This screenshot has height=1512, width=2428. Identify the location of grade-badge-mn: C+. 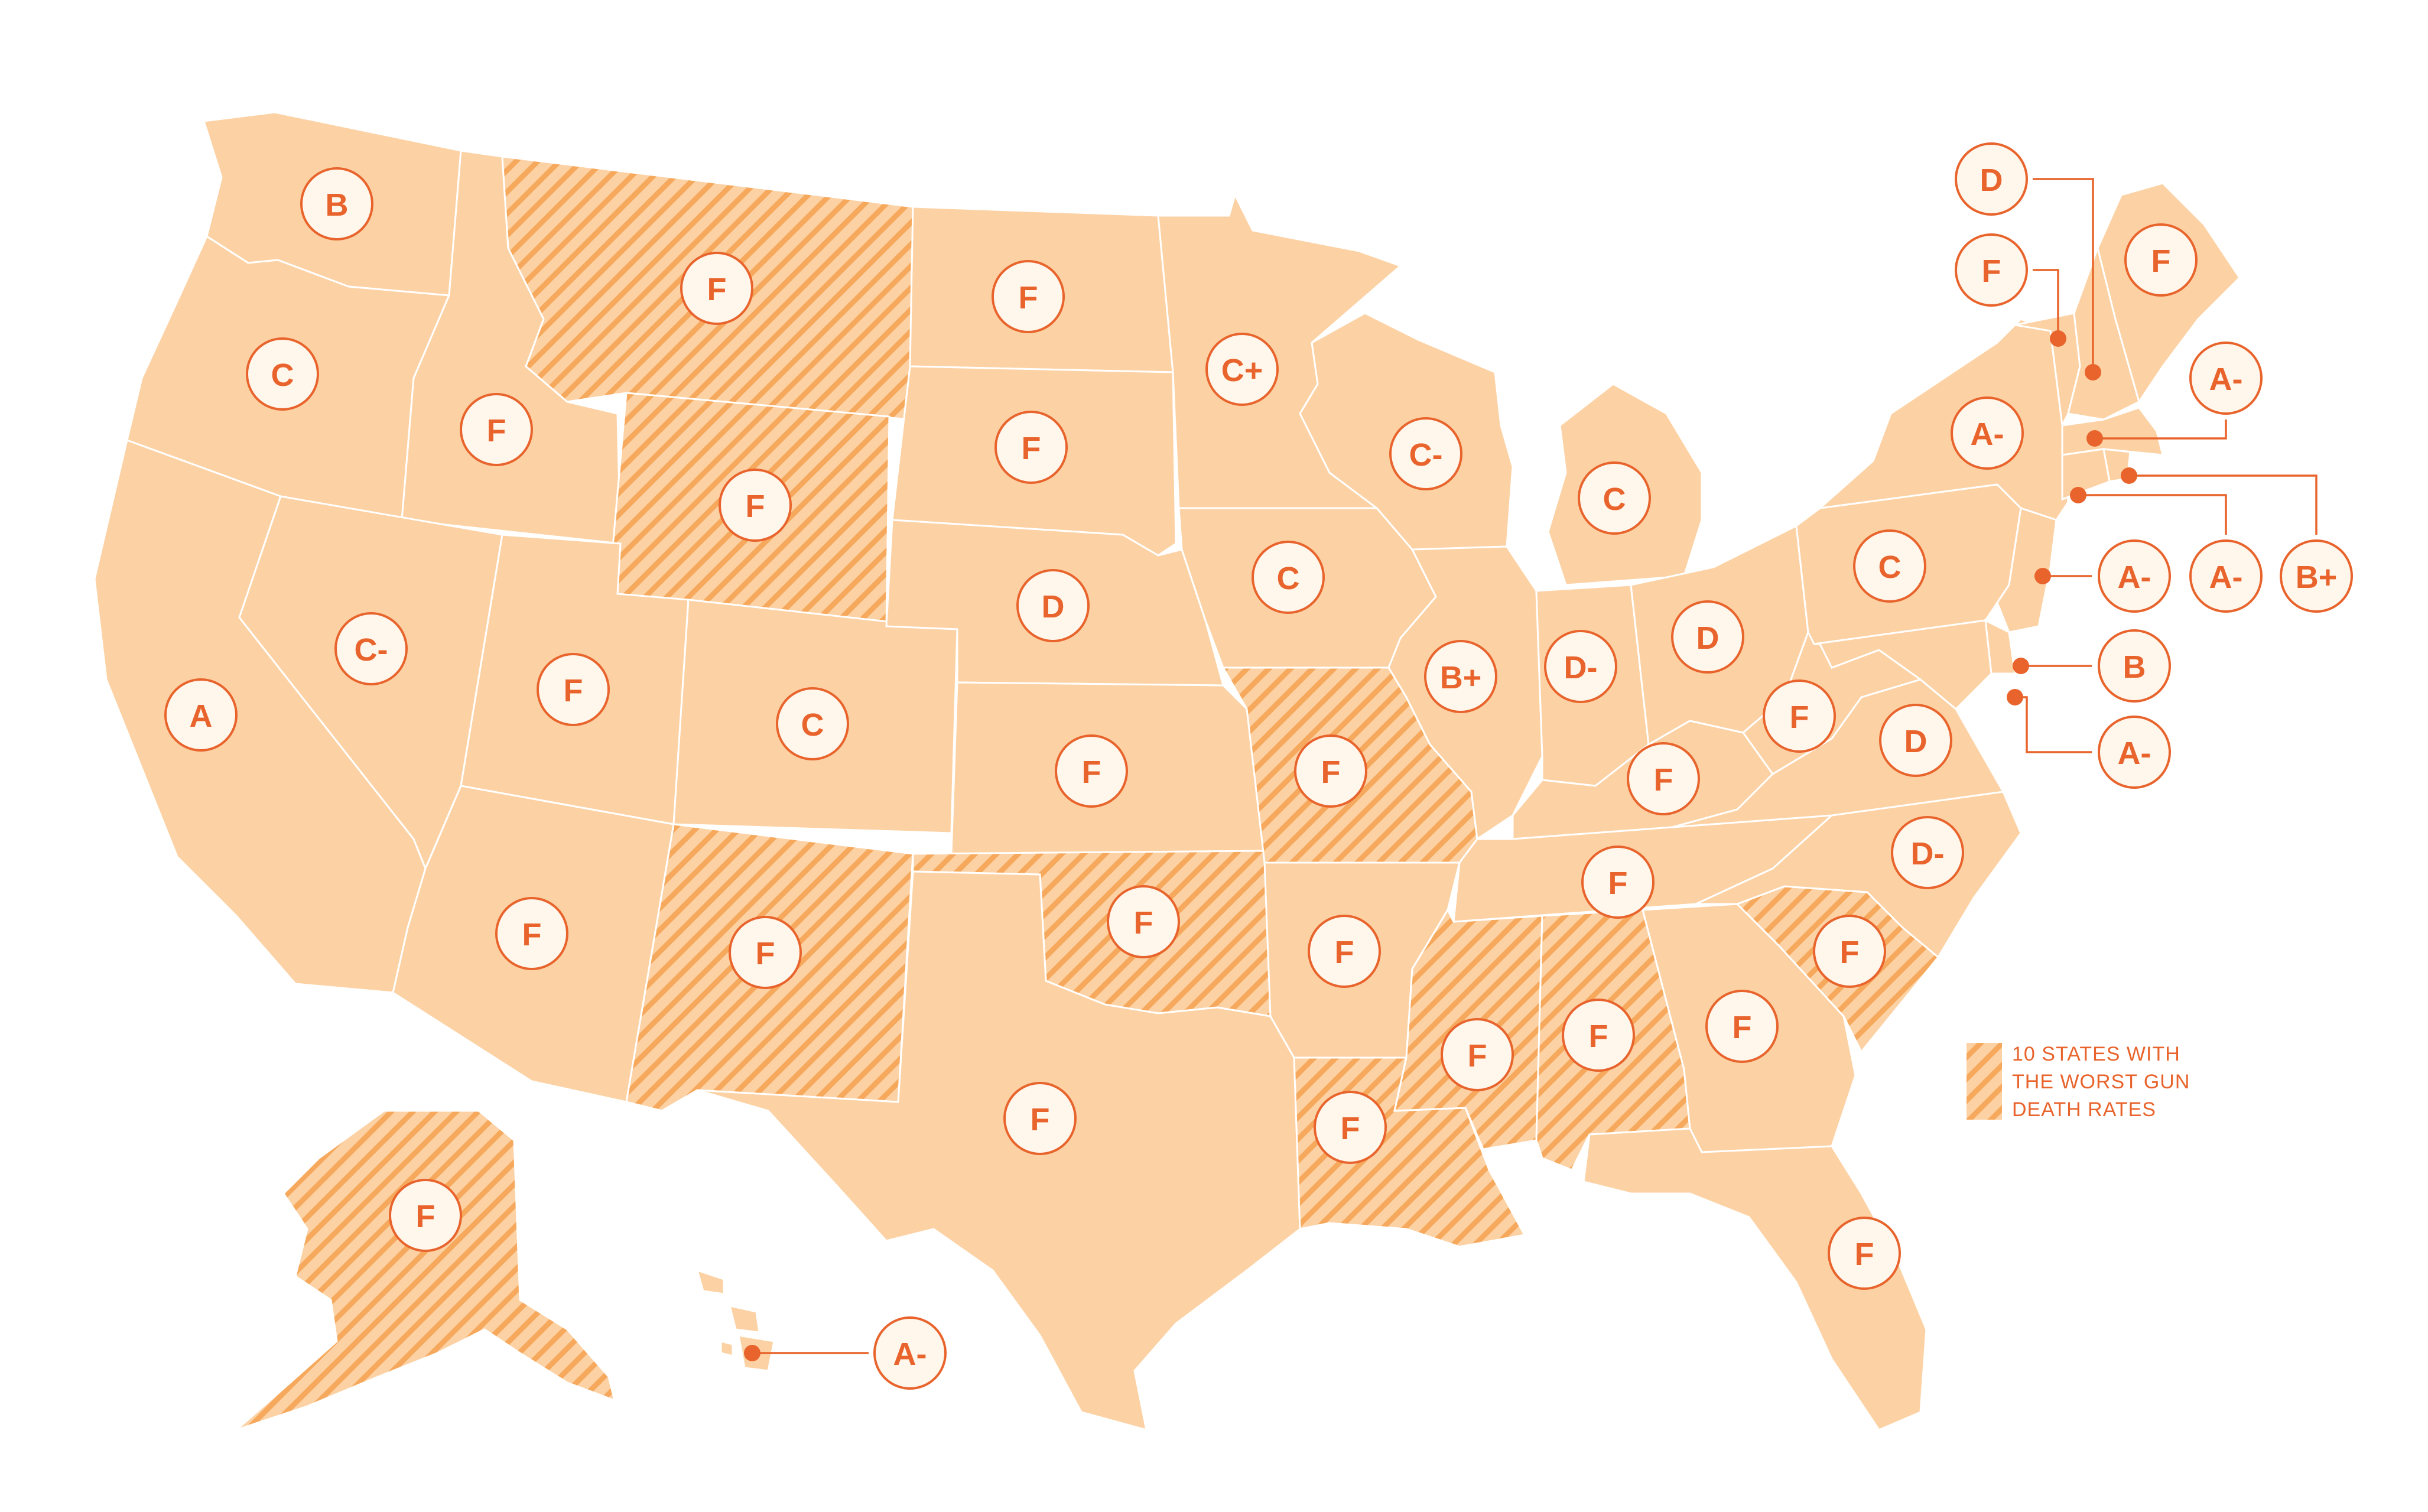
(1242, 369).